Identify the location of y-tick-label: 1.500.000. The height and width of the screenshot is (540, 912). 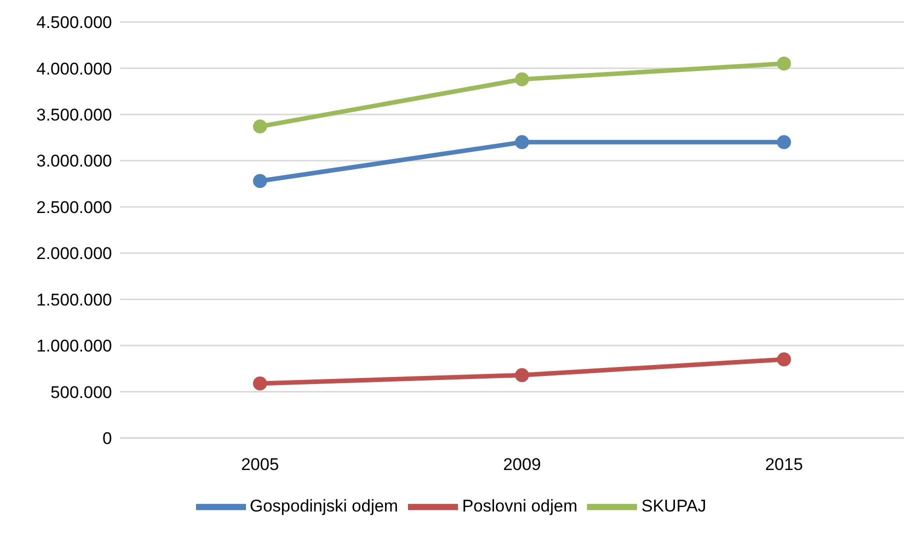
(74, 300).